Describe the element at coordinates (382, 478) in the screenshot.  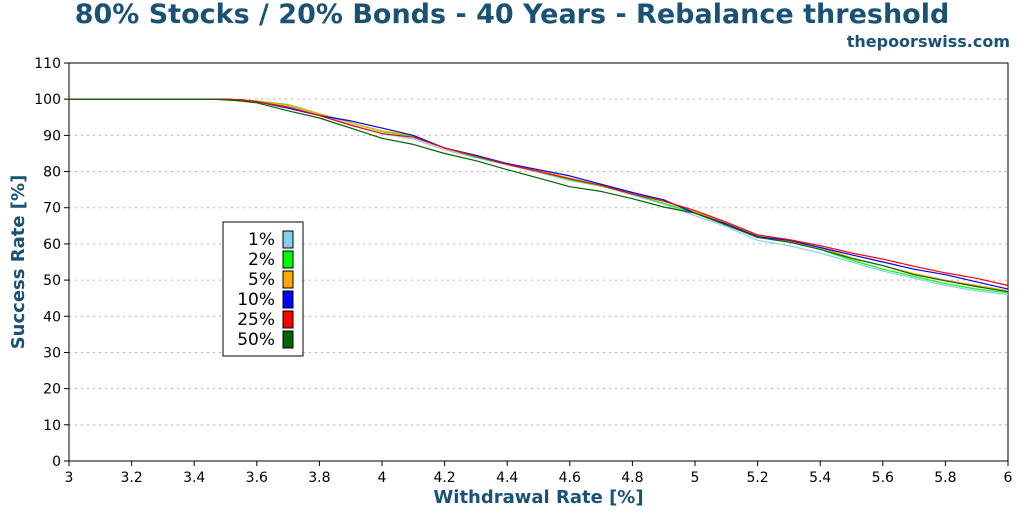
I see `x-tick-label: 4` at that location.